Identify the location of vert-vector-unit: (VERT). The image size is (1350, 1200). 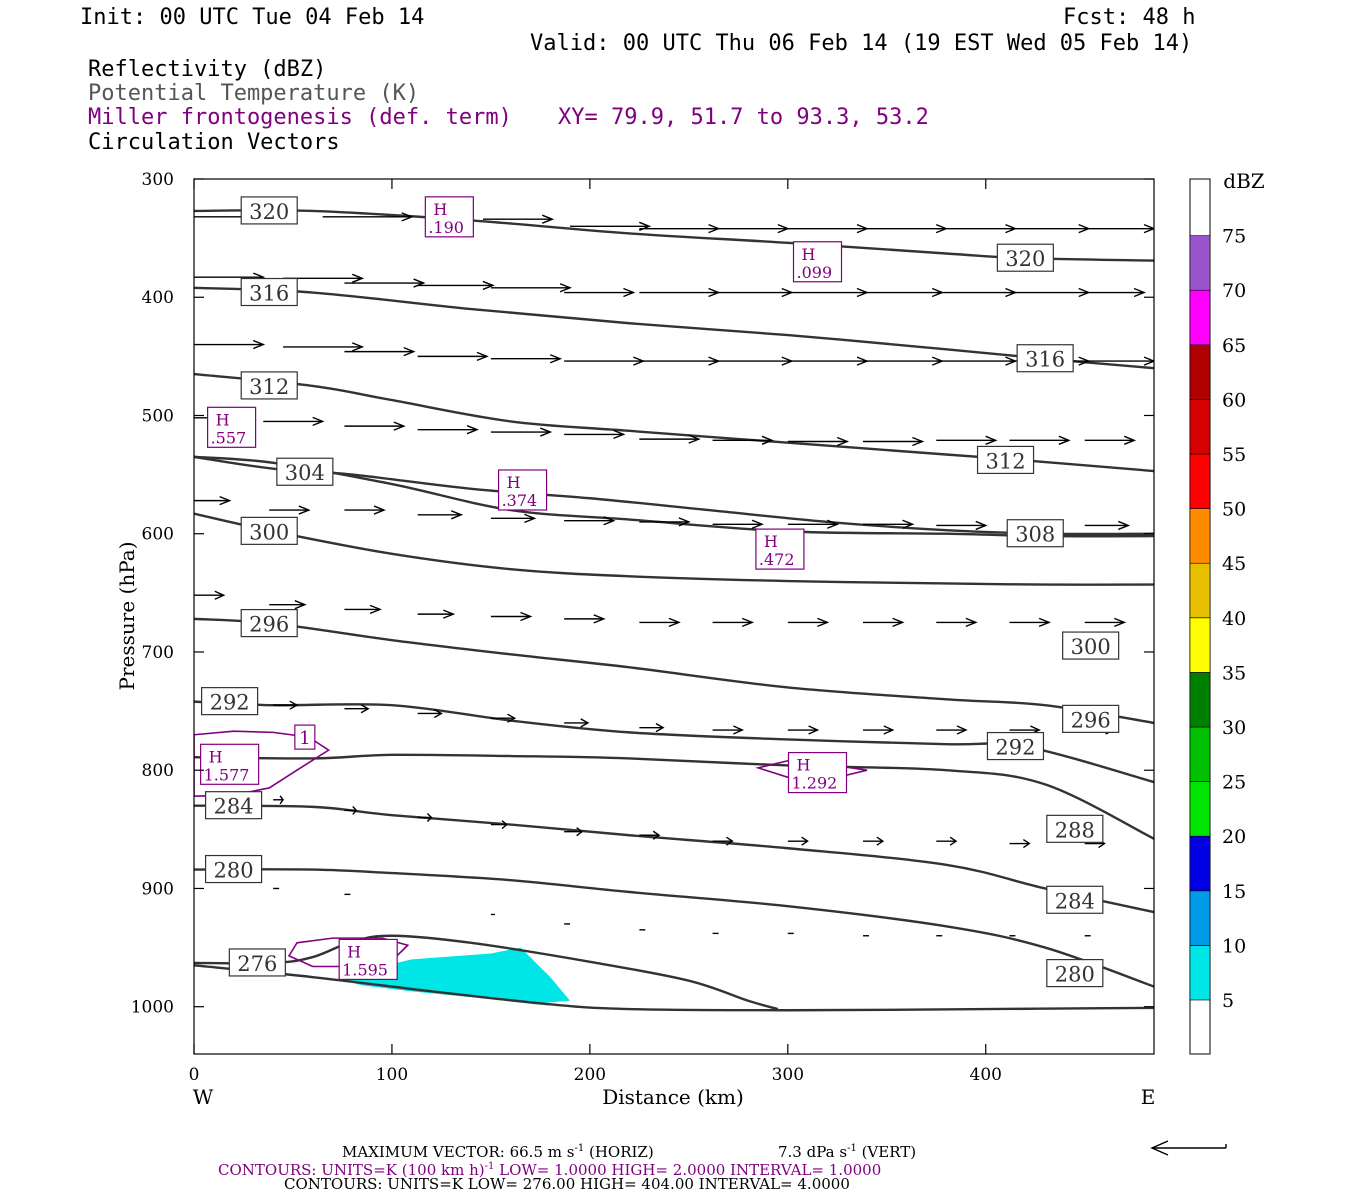
(886, 1152).